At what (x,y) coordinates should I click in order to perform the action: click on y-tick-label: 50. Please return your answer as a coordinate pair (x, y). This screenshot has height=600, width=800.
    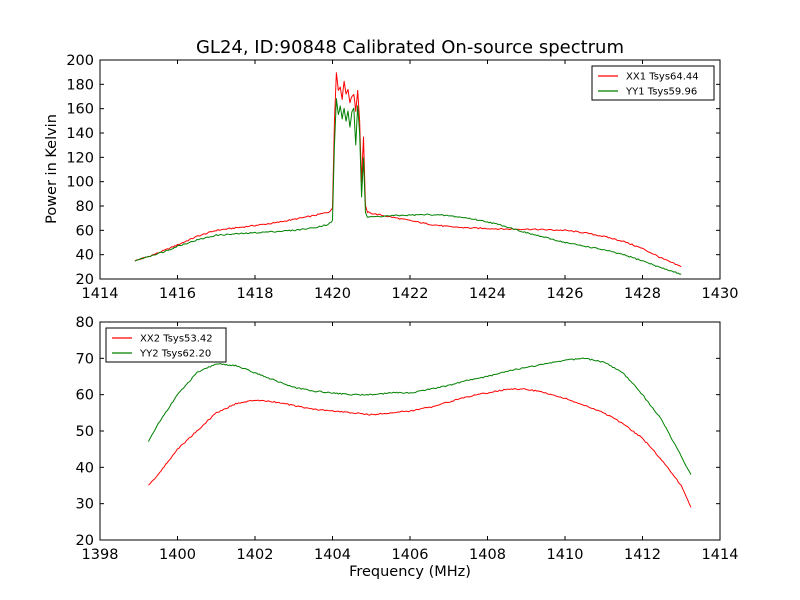
    Looking at the image, I should click on (85, 432).